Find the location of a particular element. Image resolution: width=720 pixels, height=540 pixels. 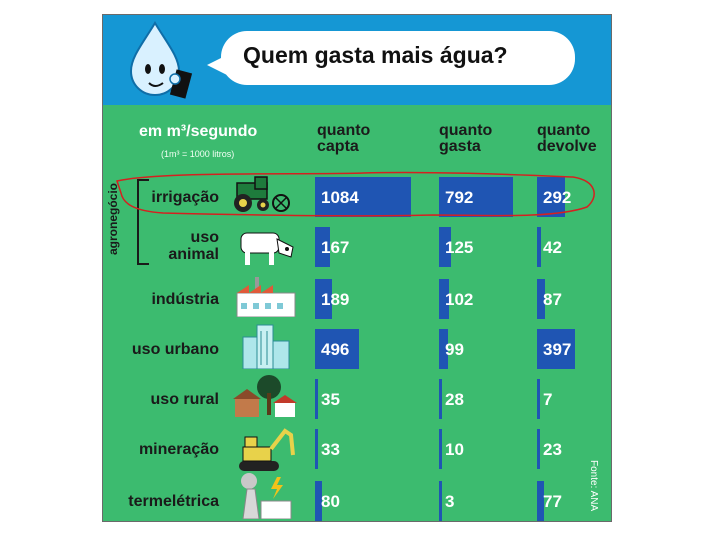

column-header-line: capta is located at coordinates (338, 146).